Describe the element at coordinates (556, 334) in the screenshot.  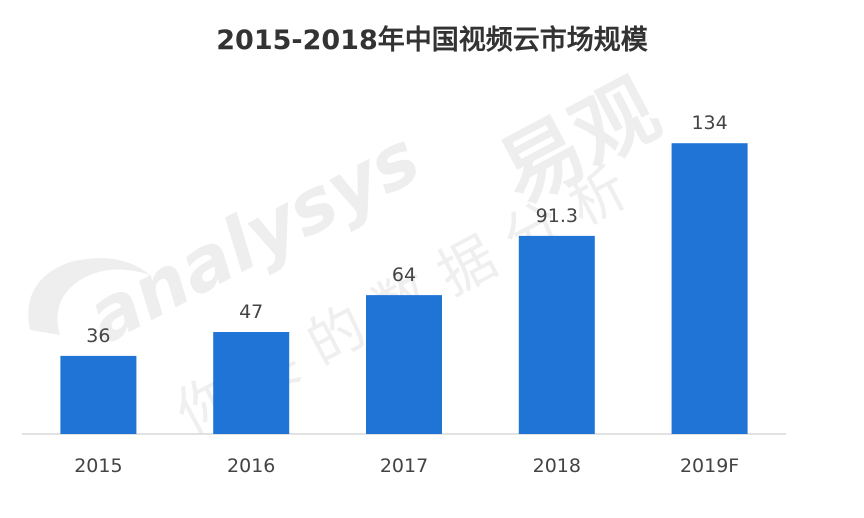
I see `bar-2018` at that location.